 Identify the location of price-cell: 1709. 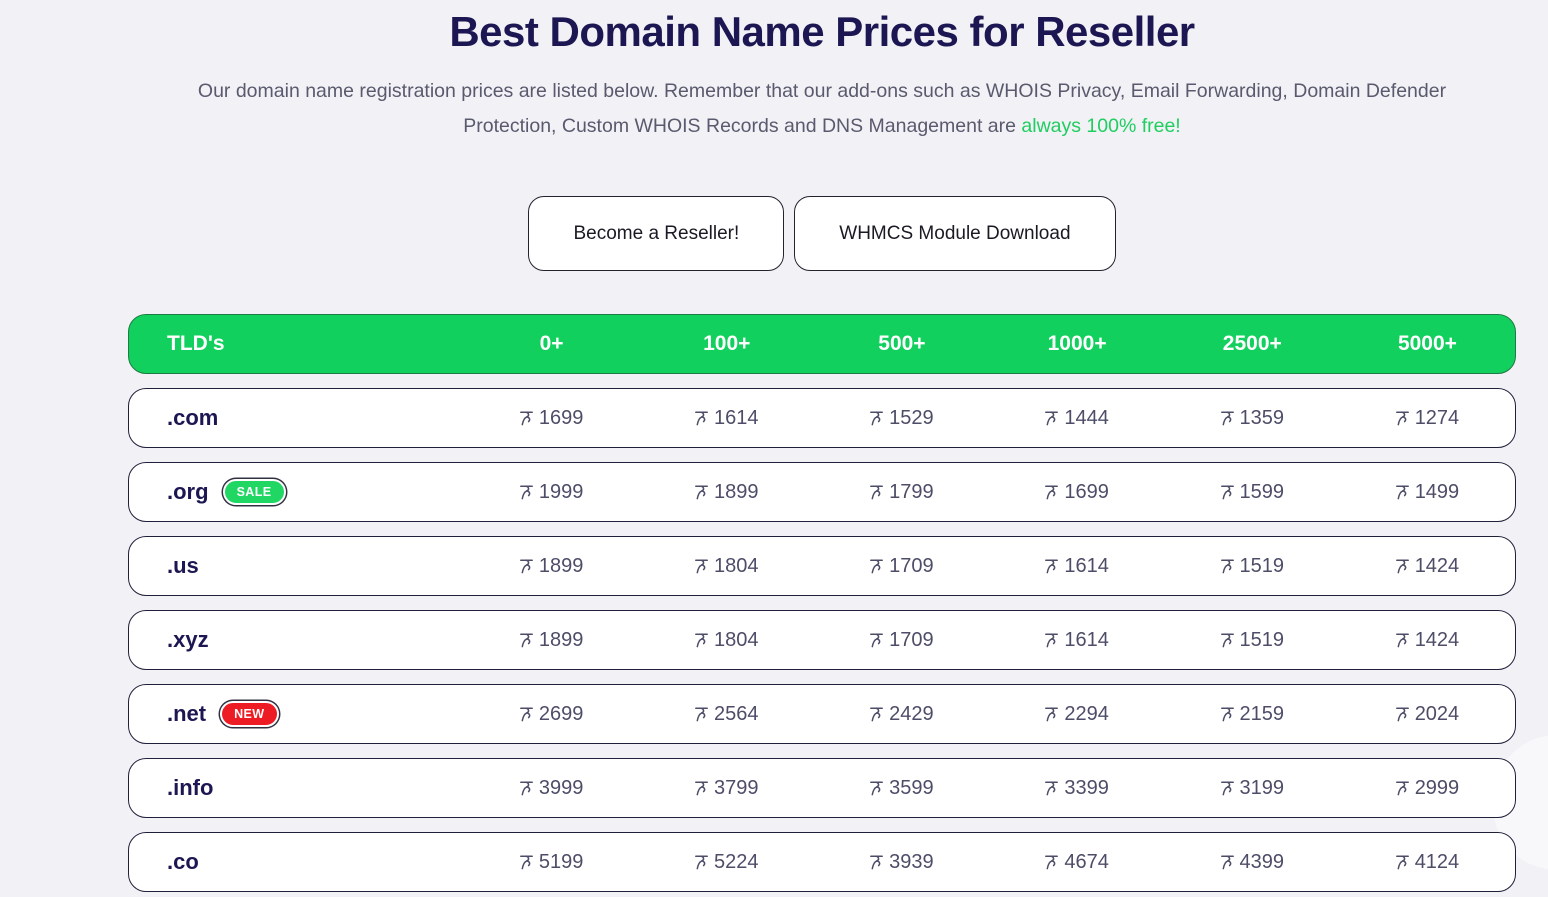
(901, 640).